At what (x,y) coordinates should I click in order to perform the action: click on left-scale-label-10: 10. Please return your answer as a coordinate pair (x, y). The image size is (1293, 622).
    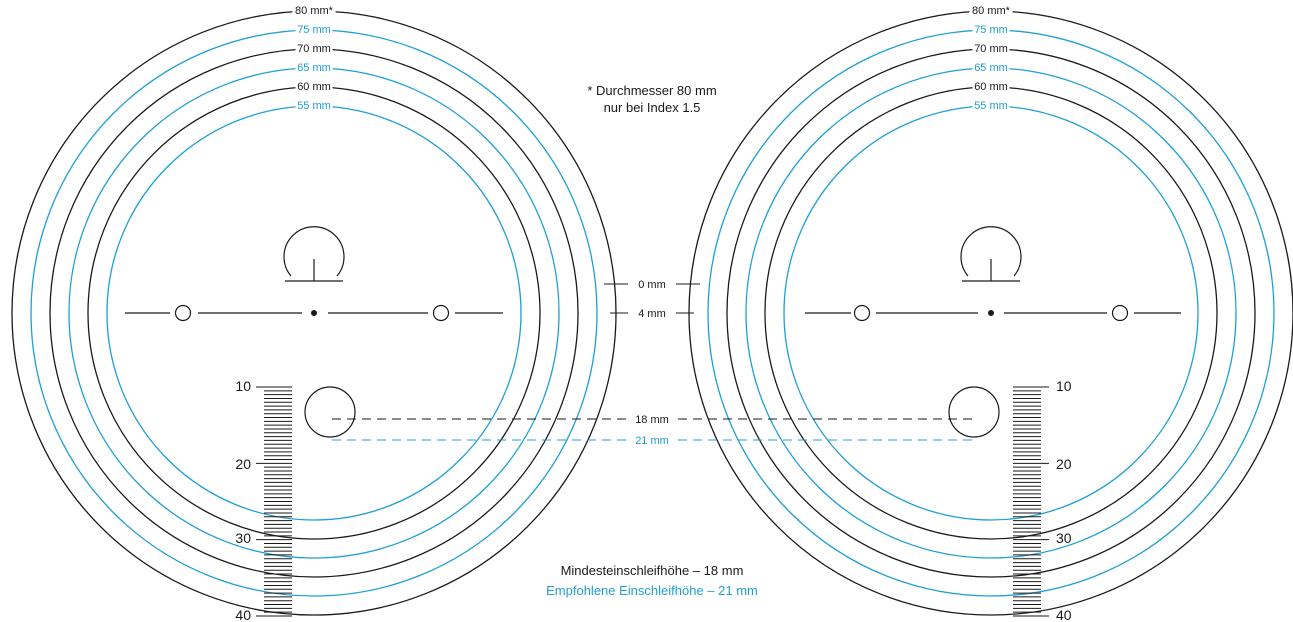
    Looking at the image, I should click on (243, 386).